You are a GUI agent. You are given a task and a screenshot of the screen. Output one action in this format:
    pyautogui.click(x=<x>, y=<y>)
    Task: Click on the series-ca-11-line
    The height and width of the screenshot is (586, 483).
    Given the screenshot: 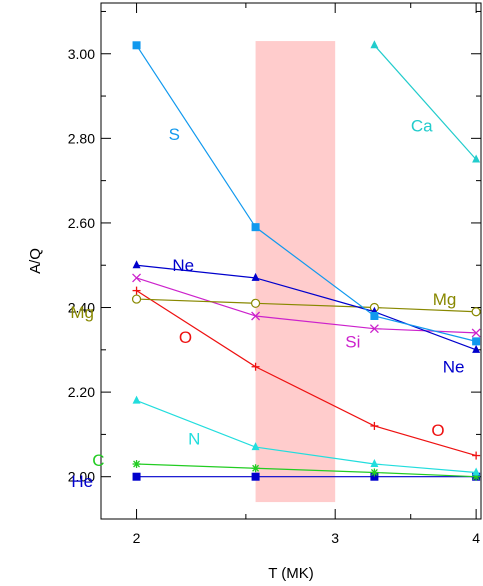 What is the action you would take?
    pyautogui.click(x=425, y=102)
    